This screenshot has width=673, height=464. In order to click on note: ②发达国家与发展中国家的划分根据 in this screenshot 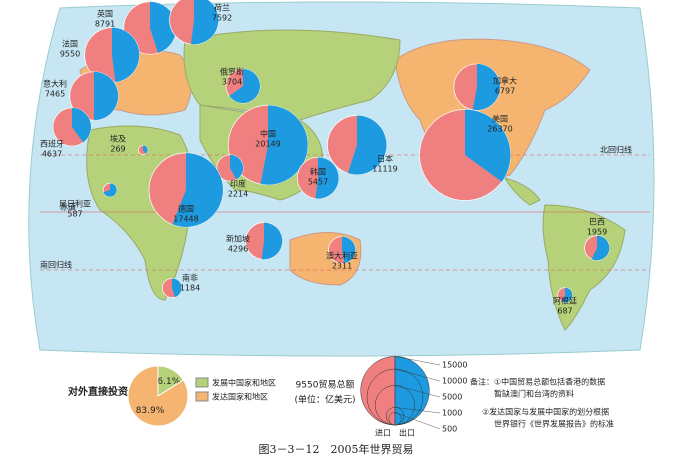, I will do `click(545, 412)`.